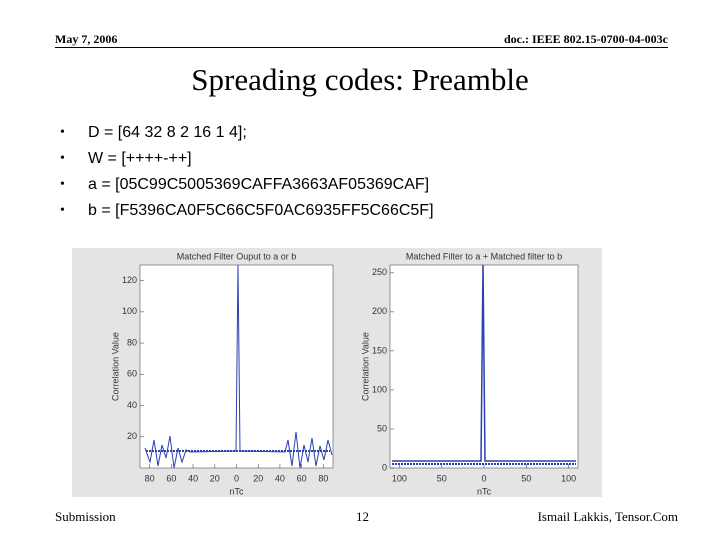 Image resolution: width=720 pixels, height=540 pixels. What do you see at coordinates (132, 342) in the screenshot?
I see `y-tick-label: 80` at bounding box center [132, 342].